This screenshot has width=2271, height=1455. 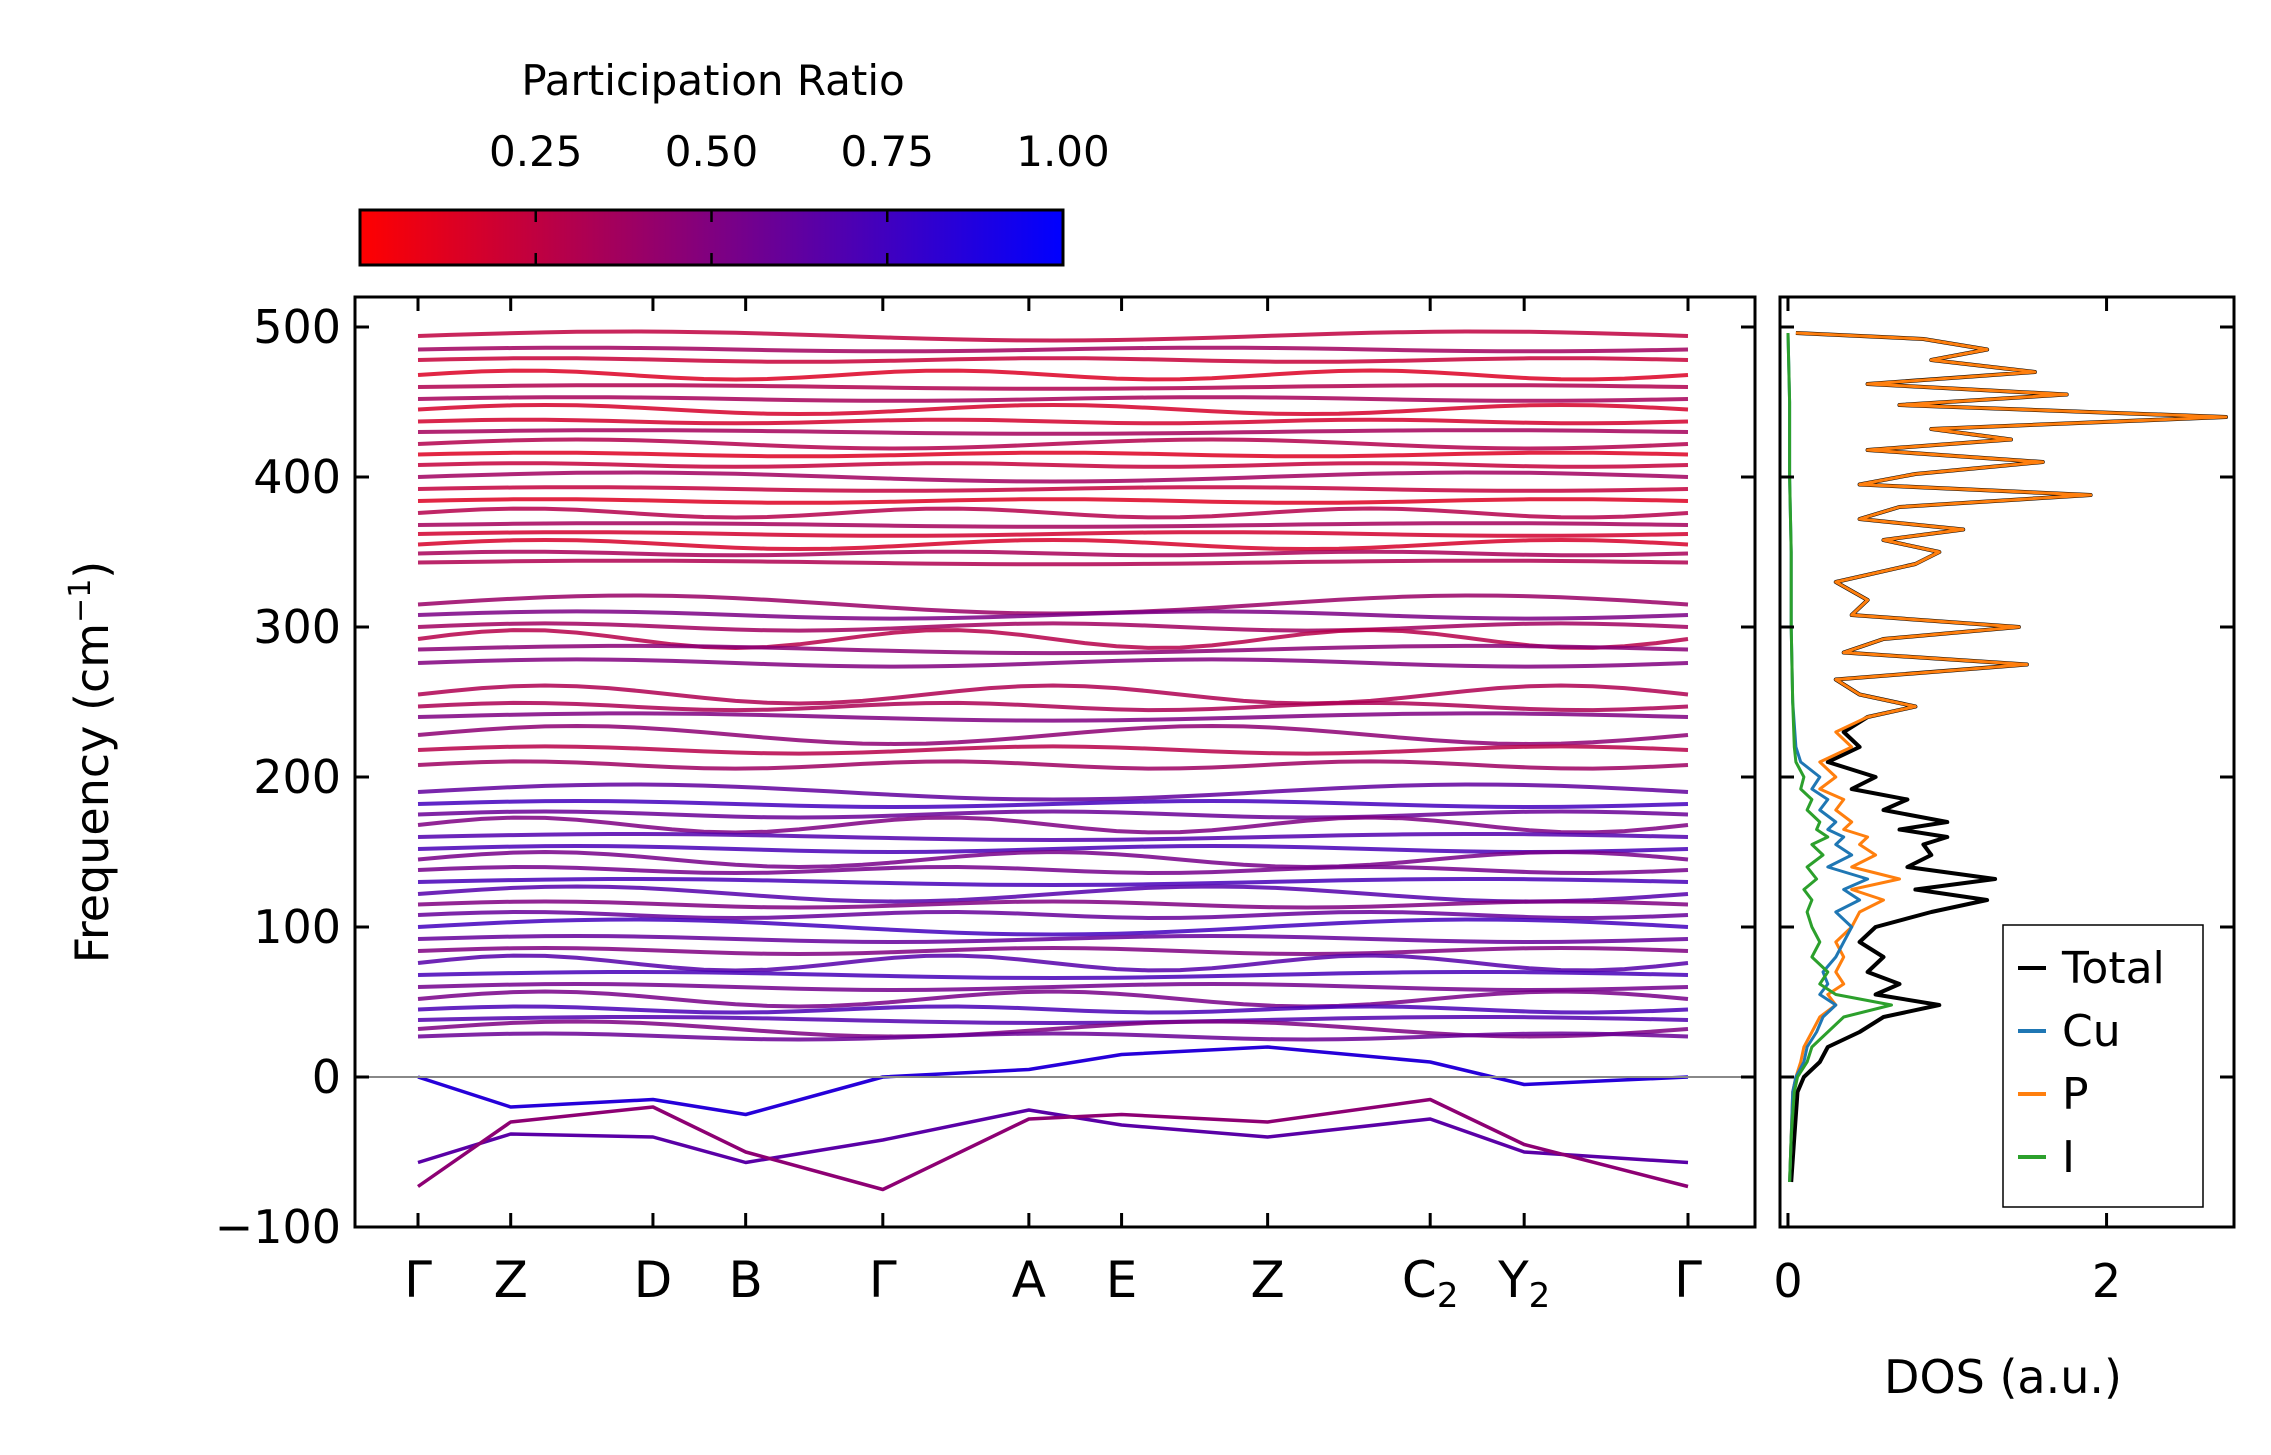 What do you see at coordinates (326, 1077) in the screenshot?
I see `y-tick-label: 0` at bounding box center [326, 1077].